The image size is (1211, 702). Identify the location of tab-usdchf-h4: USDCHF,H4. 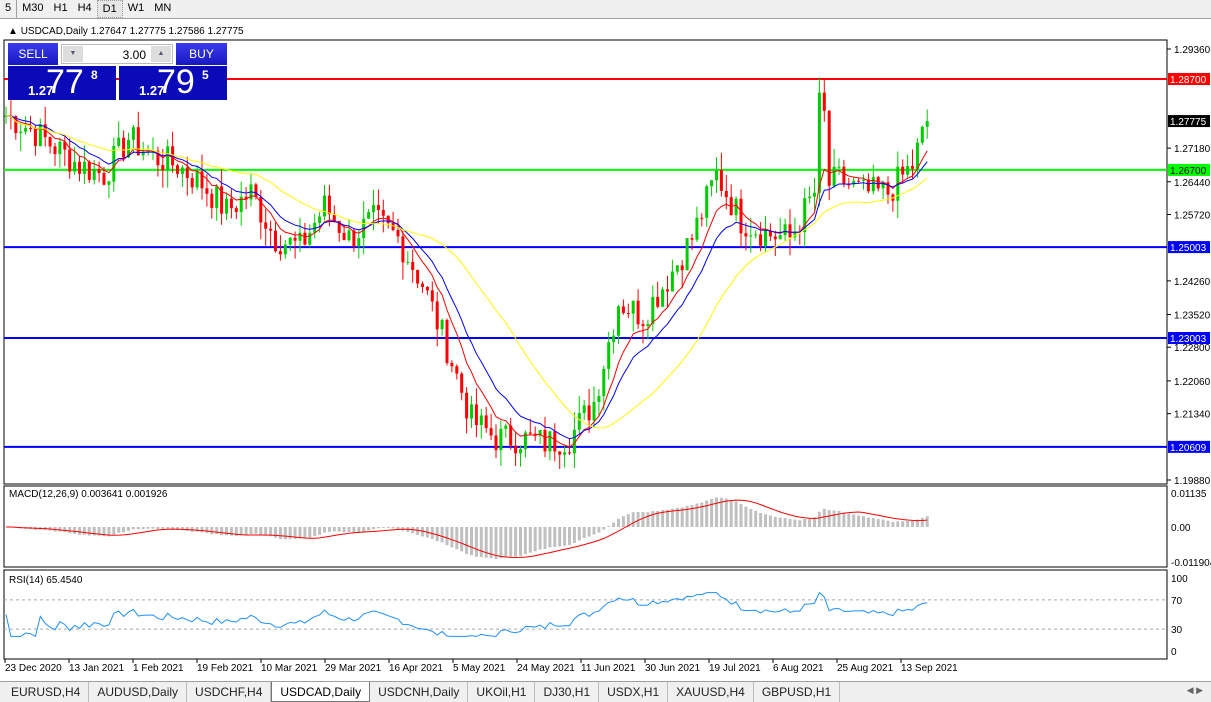
(229, 692).